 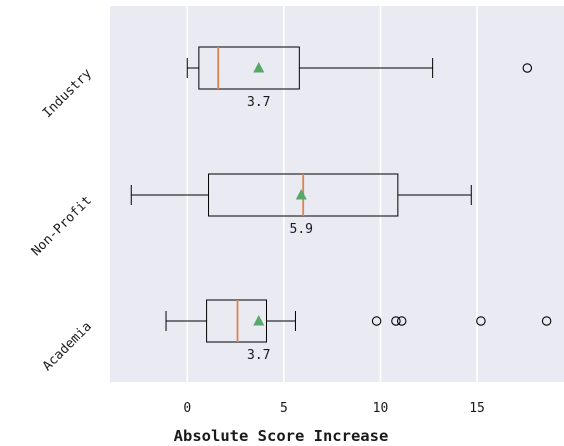 What do you see at coordinates (358, 331) in the screenshot?
I see `box-academia: 3.7` at bounding box center [358, 331].